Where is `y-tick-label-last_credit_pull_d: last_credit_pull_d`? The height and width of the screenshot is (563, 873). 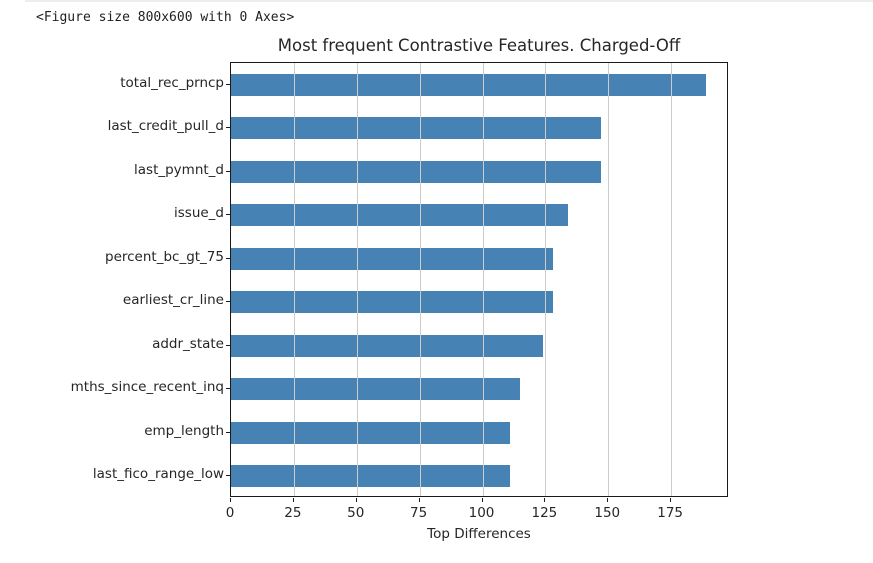 y-tick-label-last_credit_pull_d: last_credit_pull_d is located at coordinates (165, 126).